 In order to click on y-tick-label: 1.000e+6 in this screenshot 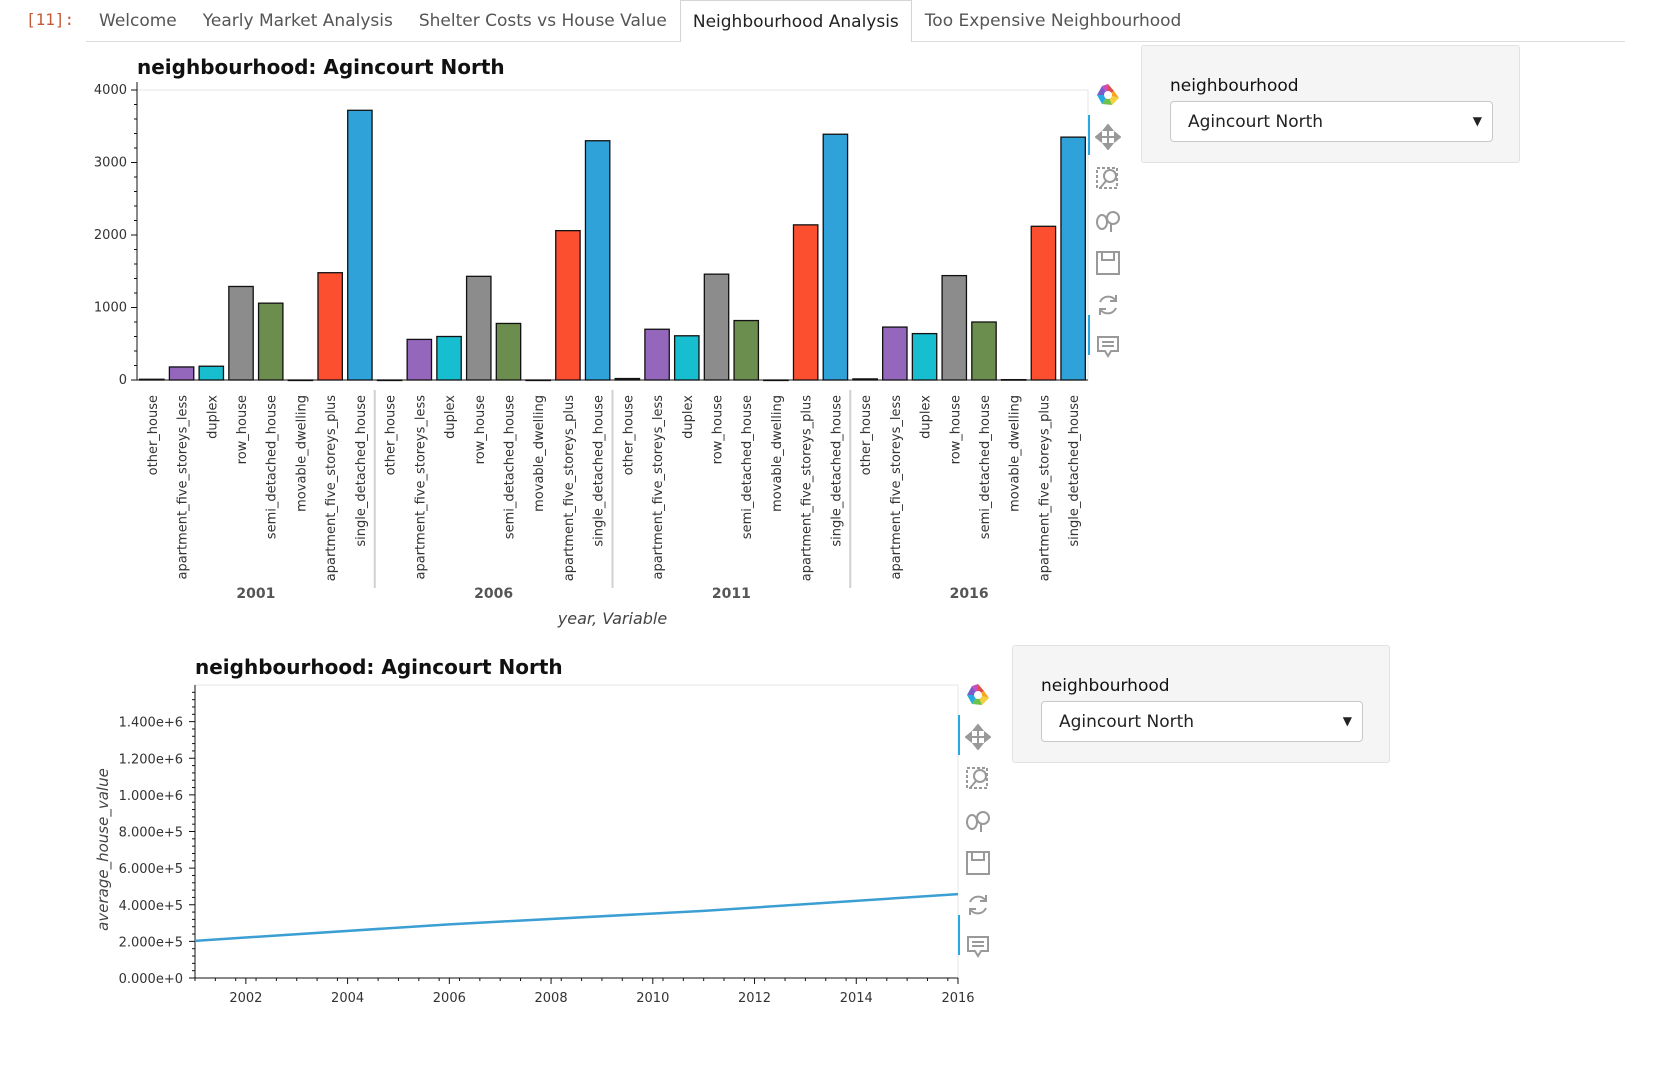, I will do `click(151, 796)`.